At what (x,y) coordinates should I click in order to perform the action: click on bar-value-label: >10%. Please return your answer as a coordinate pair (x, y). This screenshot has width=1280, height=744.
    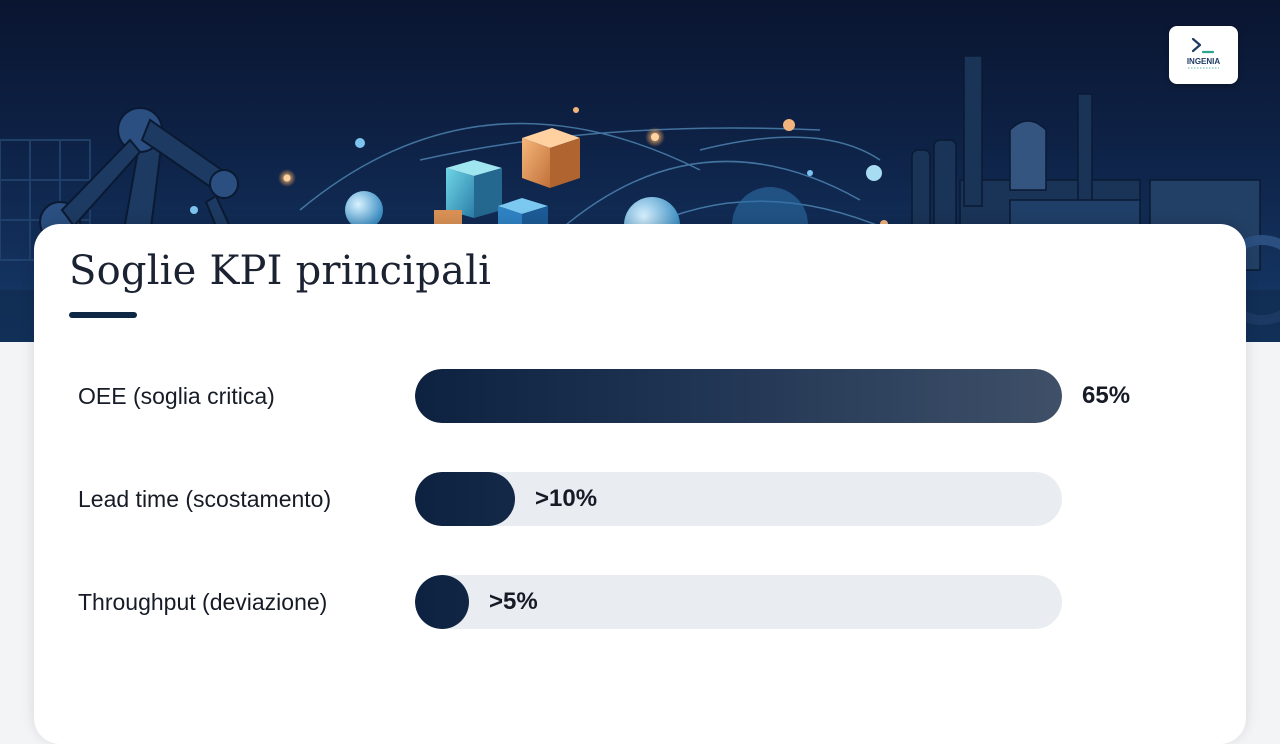
    Looking at the image, I should click on (566, 498).